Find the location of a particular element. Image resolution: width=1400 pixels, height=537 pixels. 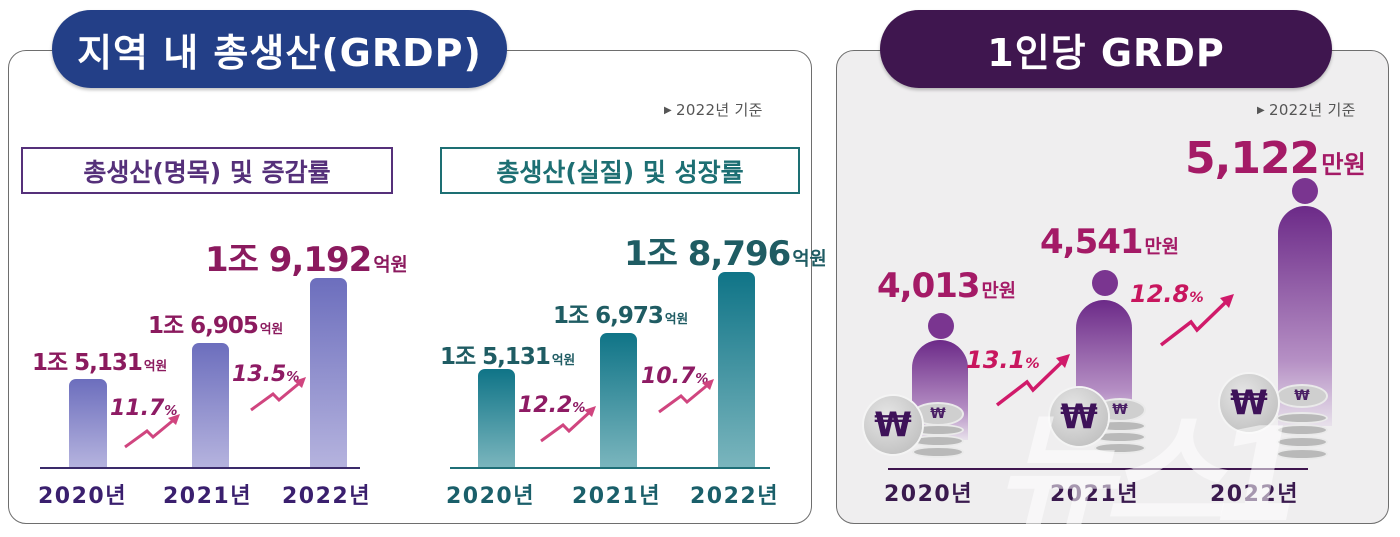

real-year-2022: 2022년 is located at coordinates (734, 496).